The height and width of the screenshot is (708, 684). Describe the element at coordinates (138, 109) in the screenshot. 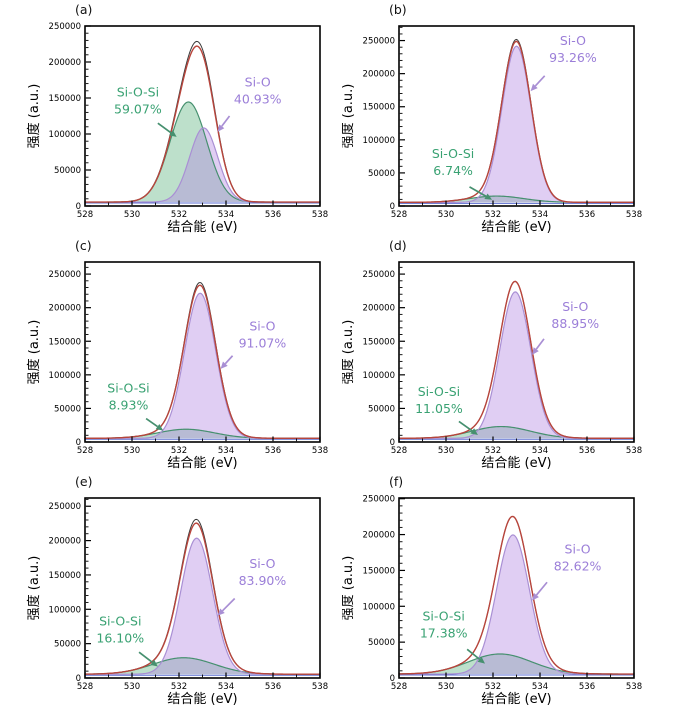

I see `annotation-label: 59.07%` at that location.